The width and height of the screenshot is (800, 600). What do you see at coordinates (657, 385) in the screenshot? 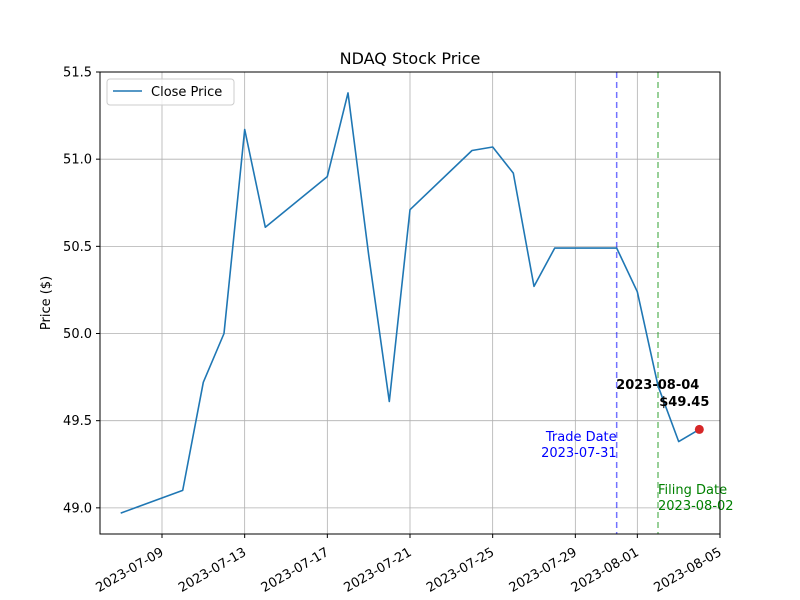
I see `highlight-date-label: 2023-08-04` at bounding box center [657, 385].